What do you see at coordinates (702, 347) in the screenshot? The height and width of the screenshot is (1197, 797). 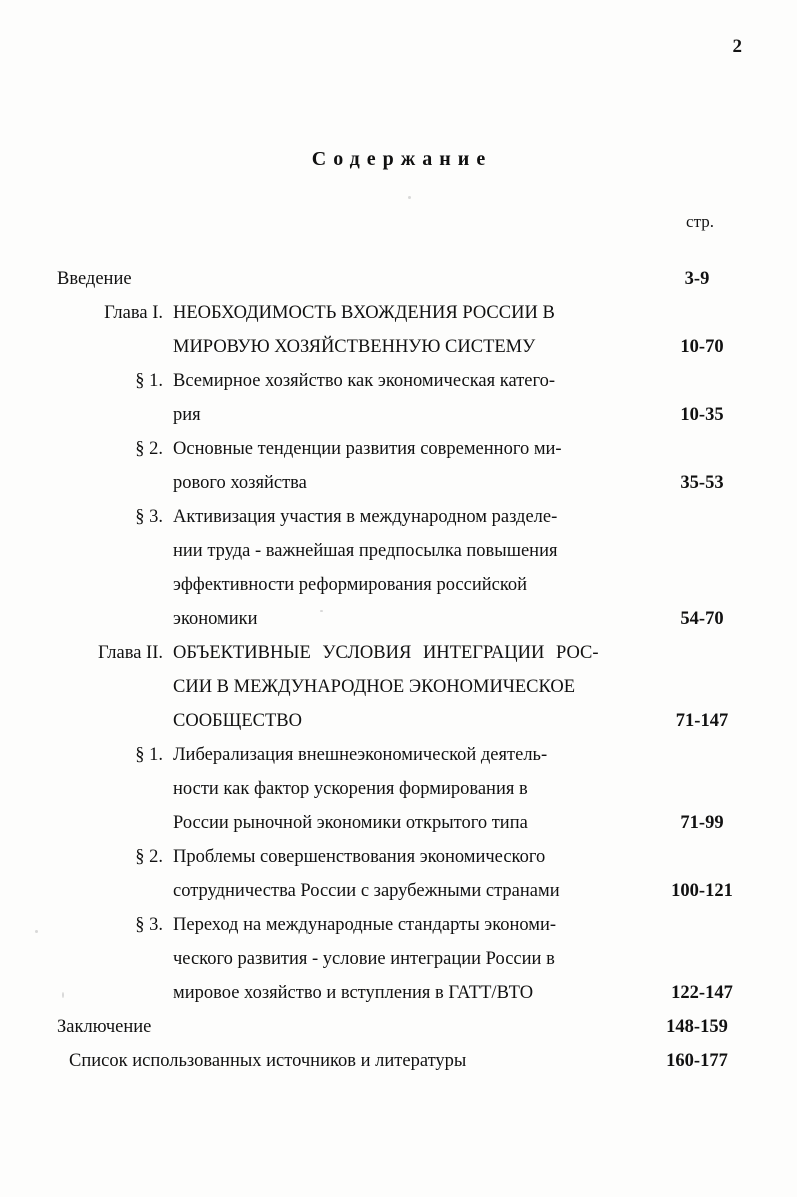 I see `toc-entry-pages: 10-70` at bounding box center [702, 347].